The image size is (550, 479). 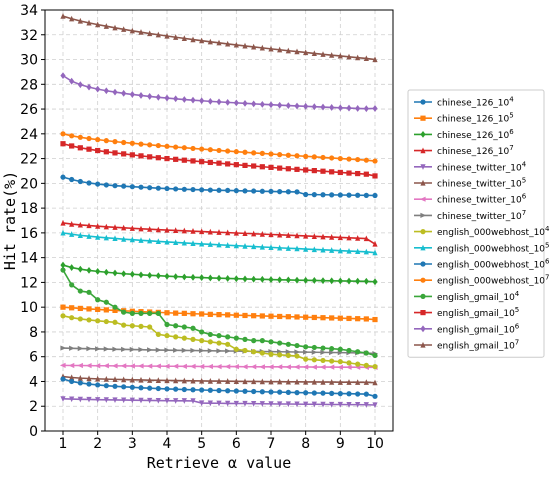 What do you see at coordinates (467, 328) in the screenshot?
I see `legend-item: english_gmail_106` at bounding box center [467, 328].